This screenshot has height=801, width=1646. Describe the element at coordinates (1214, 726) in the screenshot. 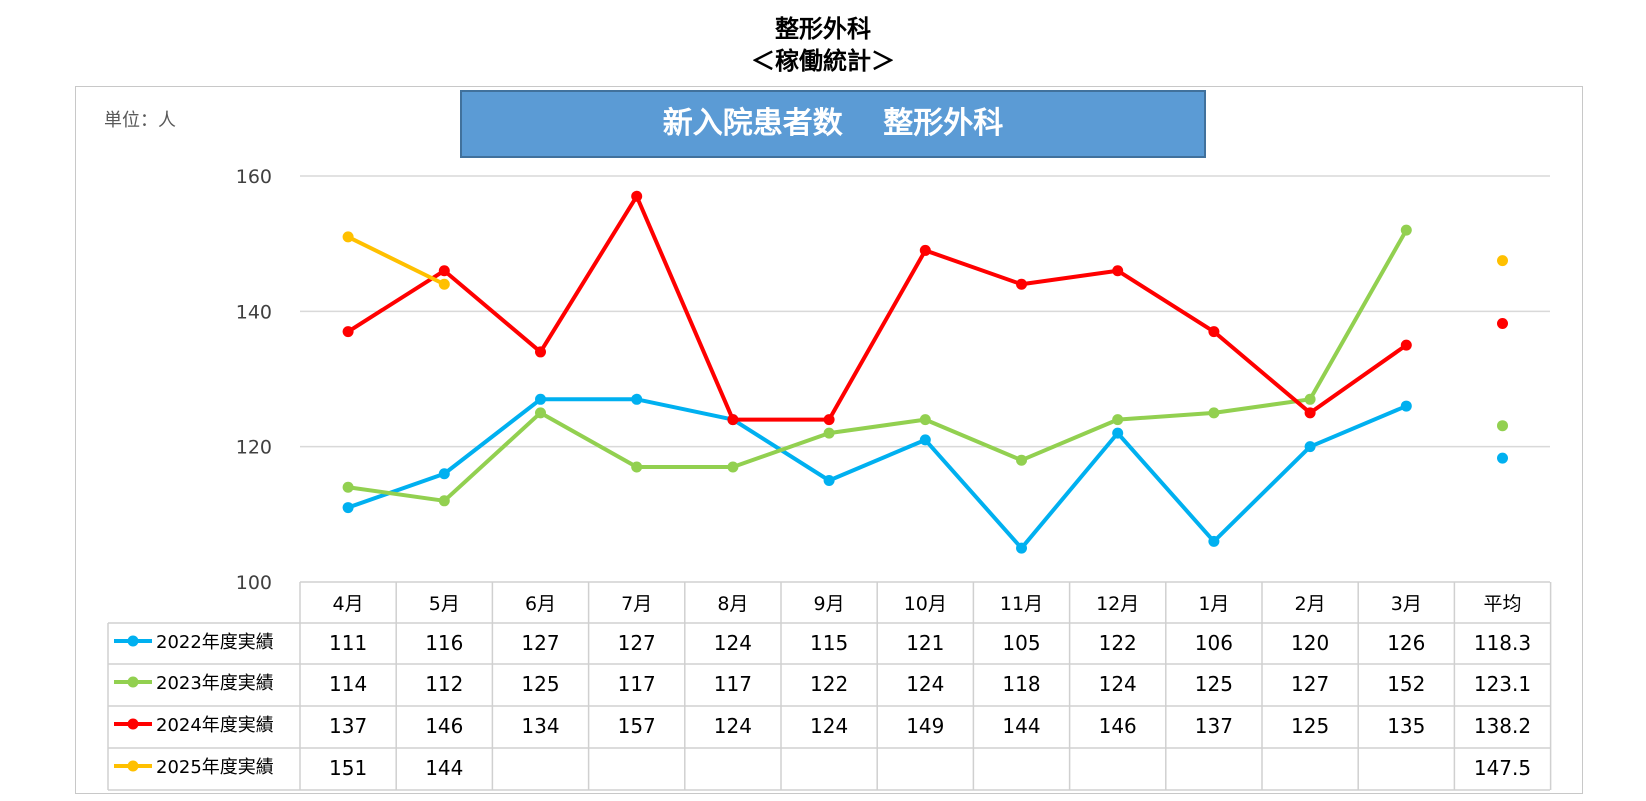

I see `table-cell: 137` at that location.